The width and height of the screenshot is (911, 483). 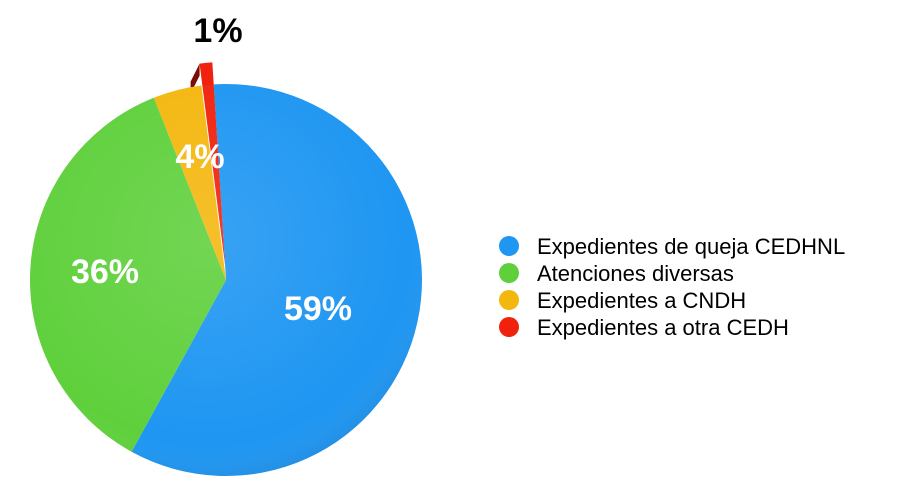 What do you see at coordinates (509, 246) in the screenshot?
I see `legend-marker-expedientes-de-queja-cedhnl` at bounding box center [509, 246].